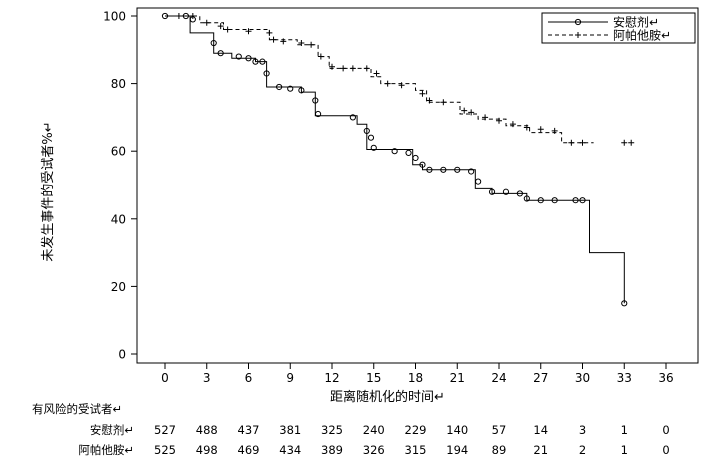 Image resolution: width=708 pixels, height=463 pixels. I want to click on risk-count: 89, so click(499, 450).